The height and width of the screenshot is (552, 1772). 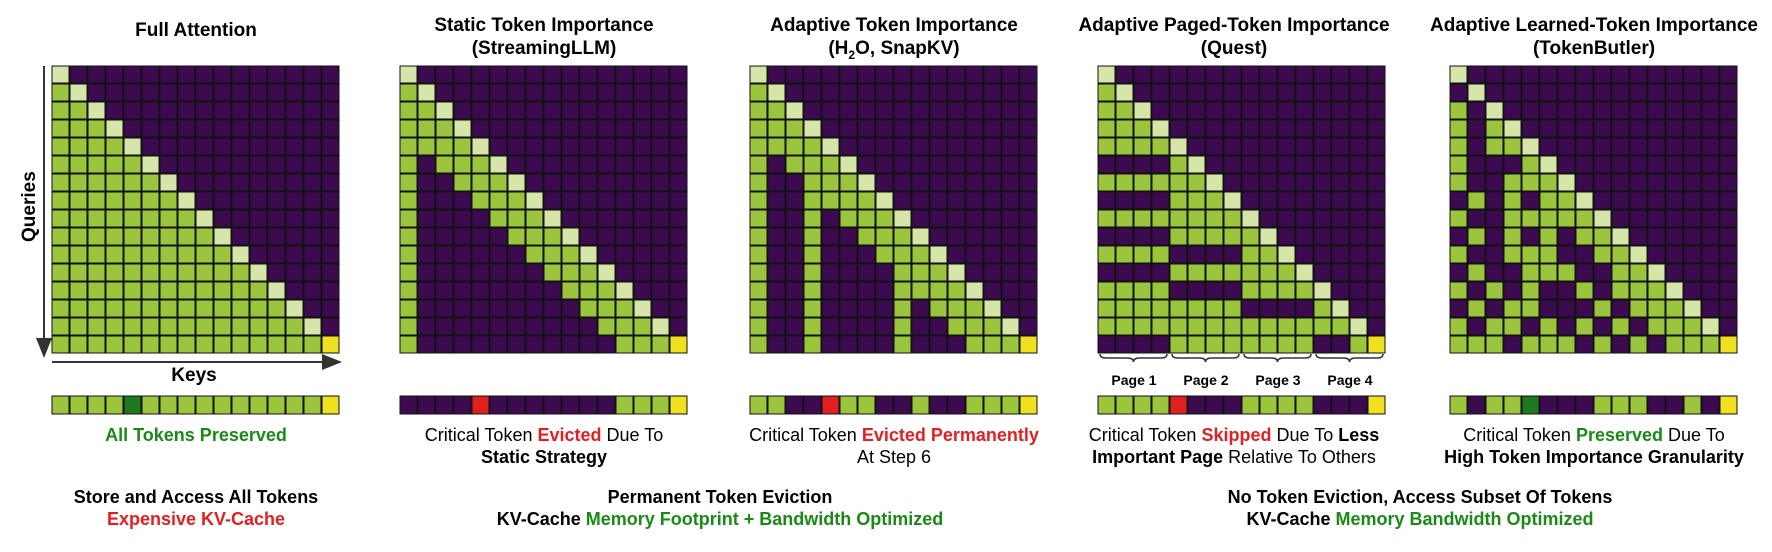 What do you see at coordinates (907, 48) in the screenshot?
I see `subtitle-part: O, SnapKV)` at bounding box center [907, 48].